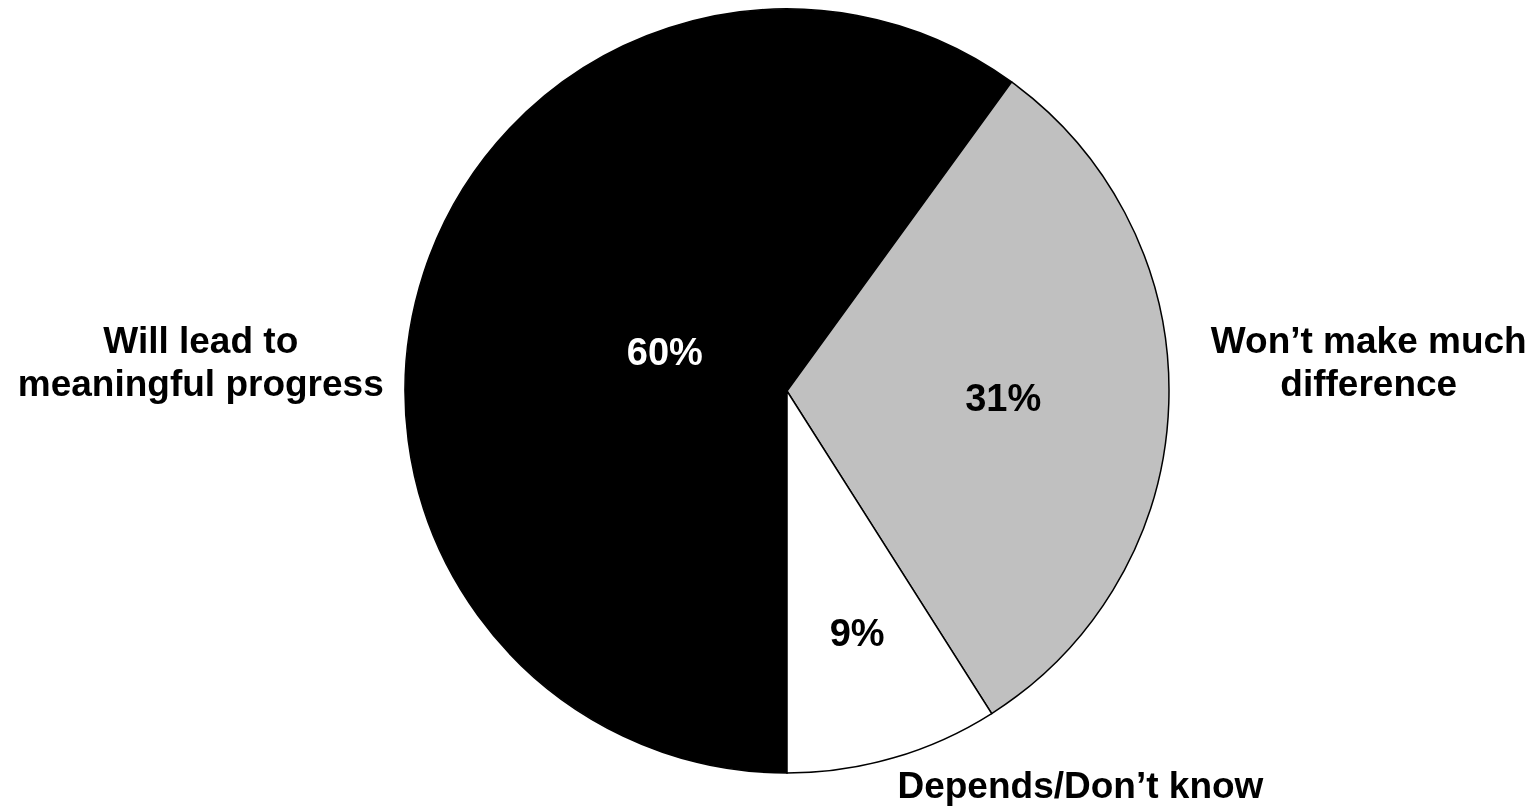 The width and height of the screenshot is (1532, 806). Describe the element at coordinates (1080, 785) in the screenshot. I see `slice-label: Depends/Don’t know` at that location.